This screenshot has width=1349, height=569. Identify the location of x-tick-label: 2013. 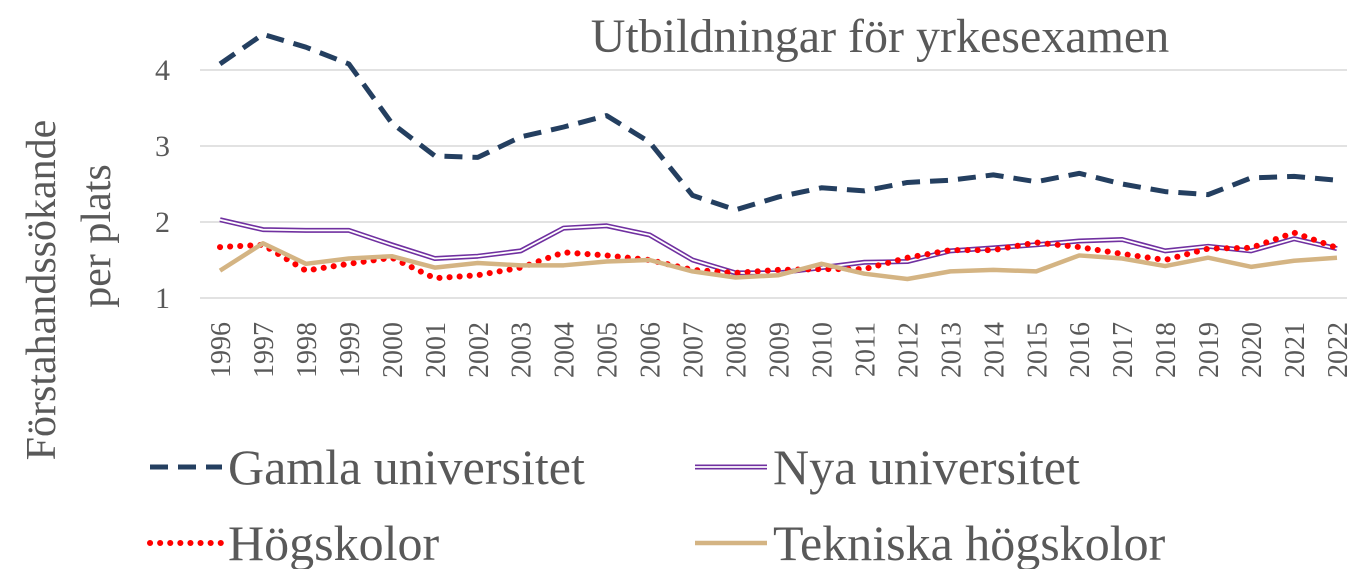
(951, 350).